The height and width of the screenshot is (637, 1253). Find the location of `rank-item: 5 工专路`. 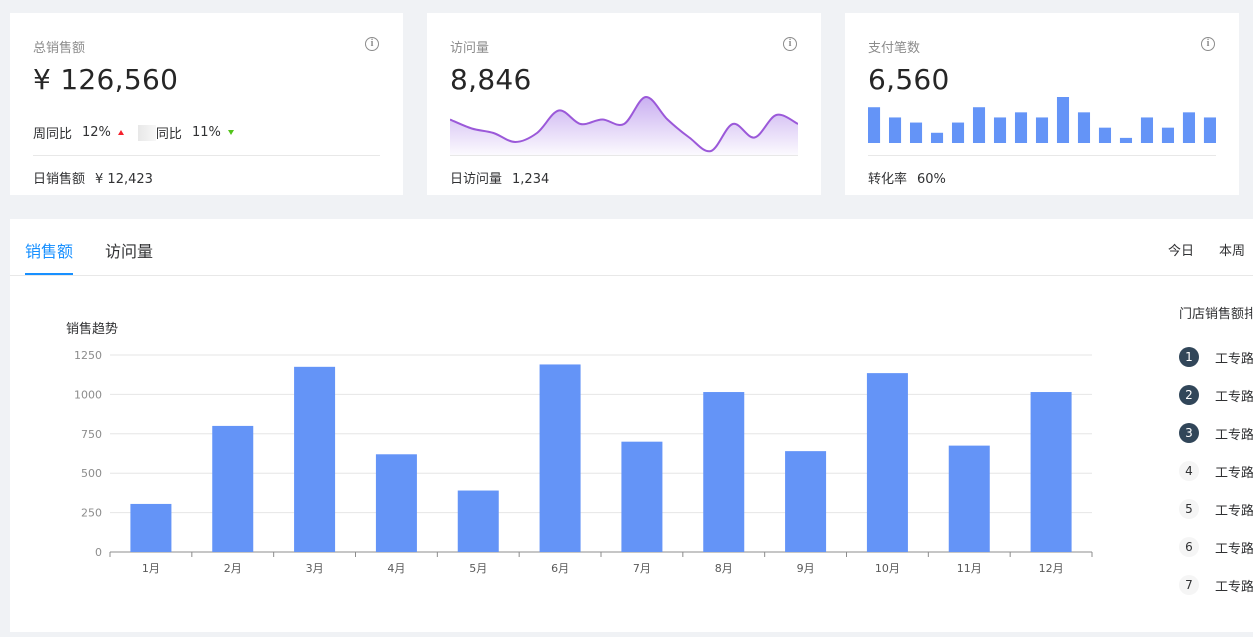

rank-item: 5 工专路 is located at coordinates (1216, 509).